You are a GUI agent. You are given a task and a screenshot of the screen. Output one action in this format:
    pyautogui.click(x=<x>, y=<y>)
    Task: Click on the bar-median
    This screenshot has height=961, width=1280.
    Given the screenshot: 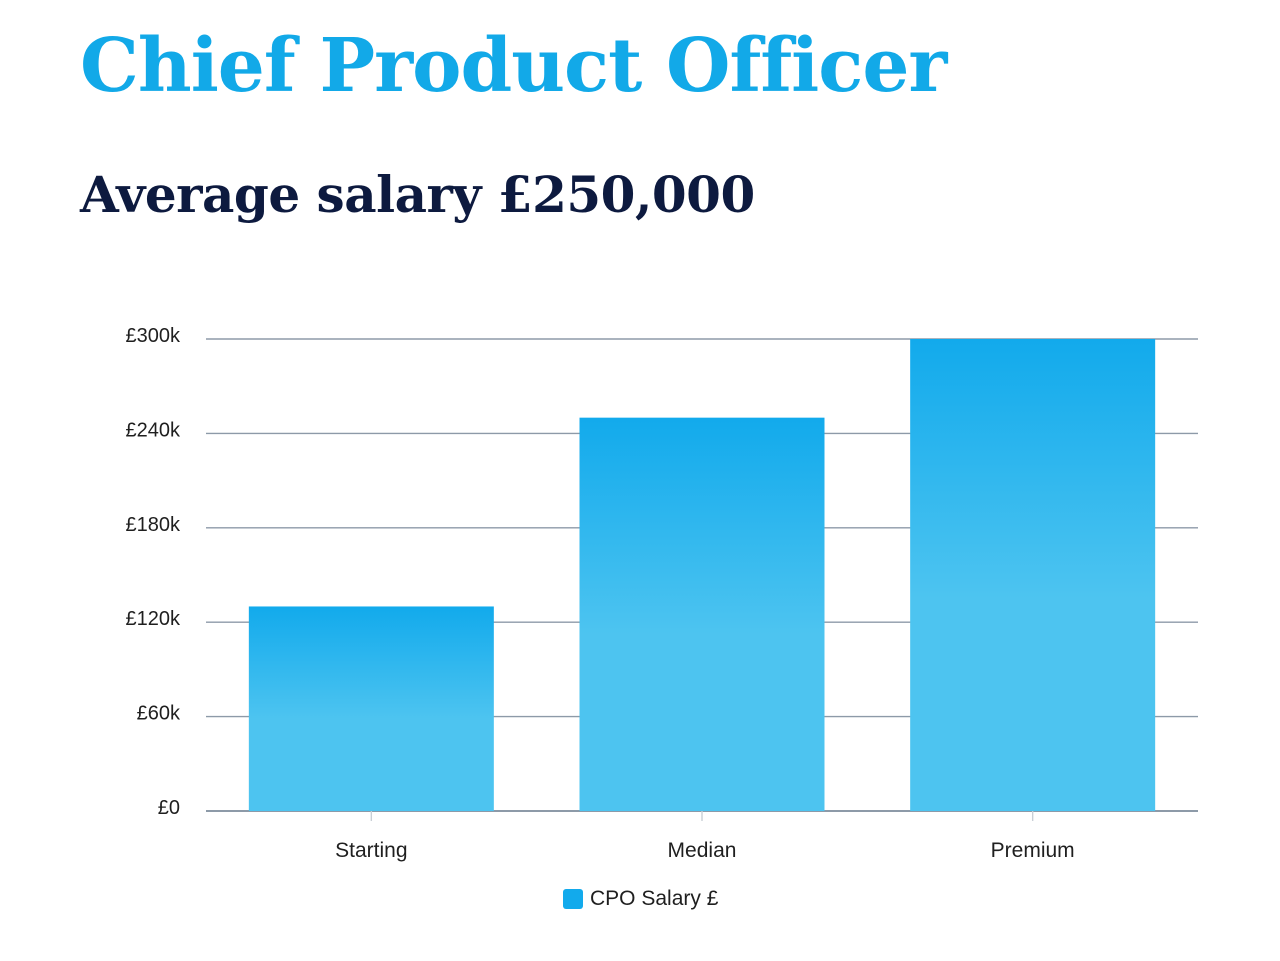 What is the action you would take?
    pyautogui.click(x=702, y=614)
    